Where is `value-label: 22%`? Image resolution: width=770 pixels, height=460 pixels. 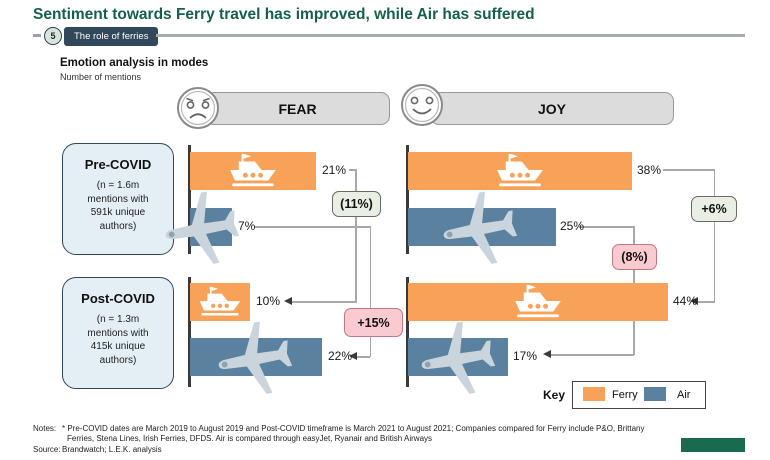 value-label: 22% is located at coordinates (340, 356).